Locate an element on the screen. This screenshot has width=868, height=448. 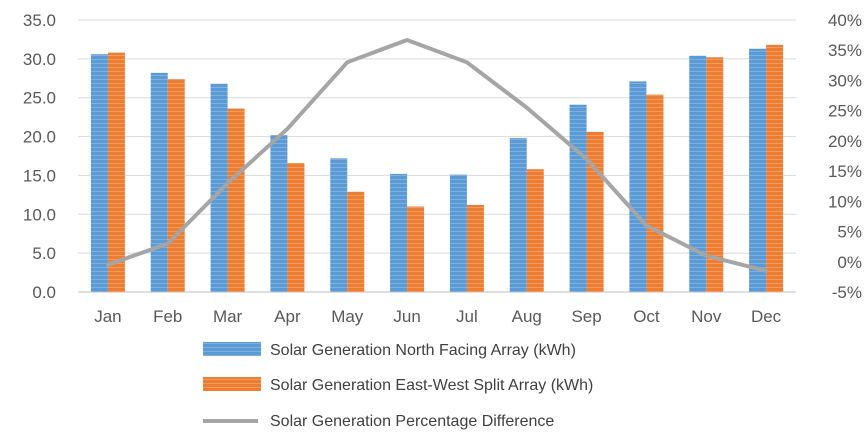
legend-swatch-north is located at coordinates (232, 349).